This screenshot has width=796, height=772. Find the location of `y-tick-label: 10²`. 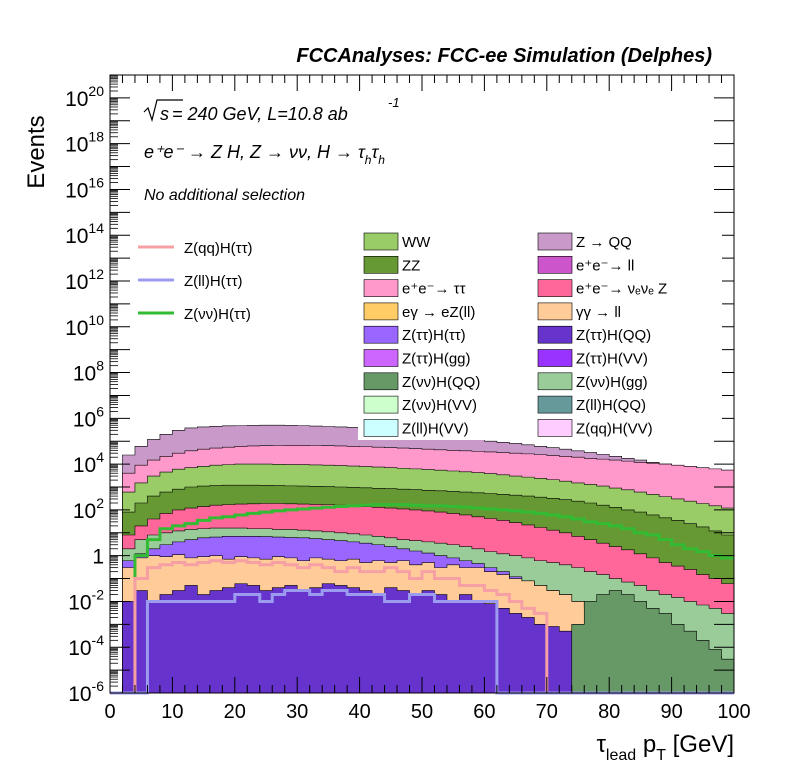

y-tick-label: 10² is located at coordinates (88, 509).